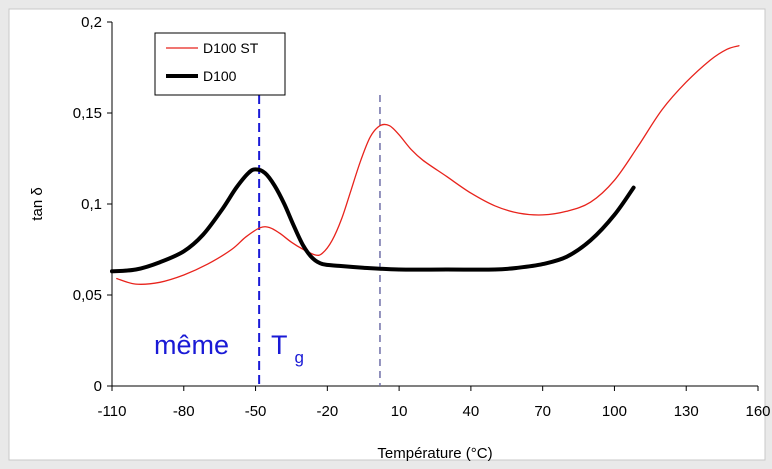 The width and height of the screenshot is (772, 469). I want to click on y-ticks: 0 0,05 0,1 0,15 0,2, so click(92, 204).